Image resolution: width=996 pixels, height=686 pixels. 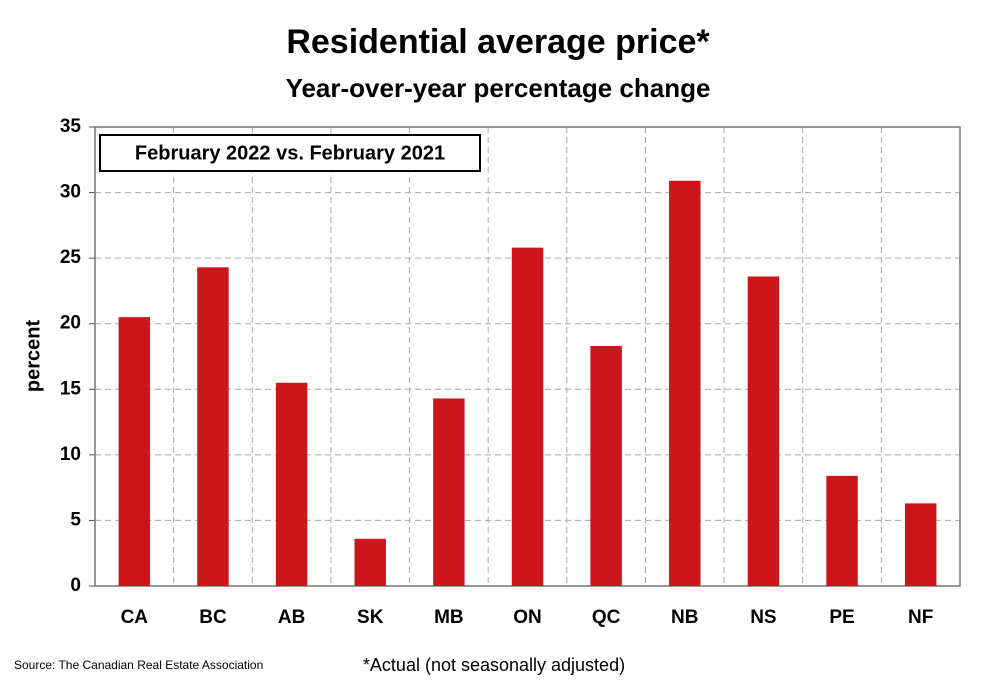 I want to click on x-tick-label: AB, so click(x=291, y=617).